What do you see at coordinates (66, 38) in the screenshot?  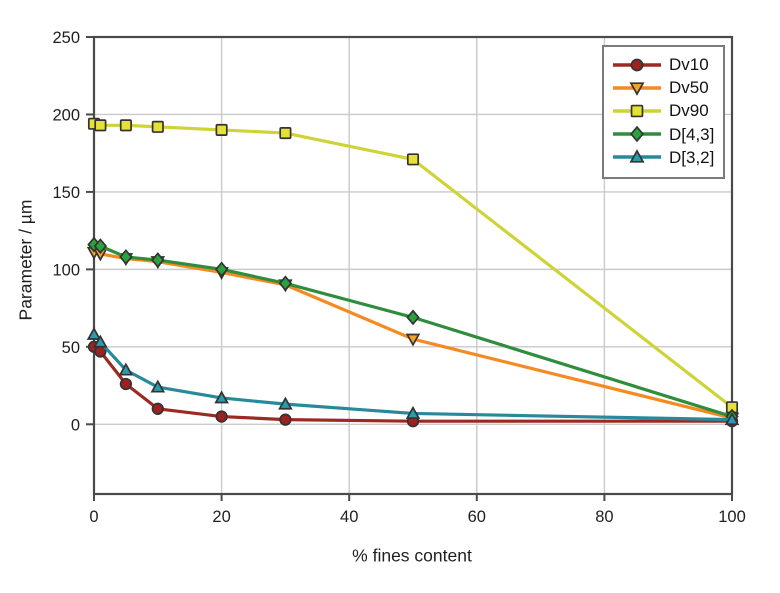 I see `y-tick-label: 250` at bounding box center [66, 38].